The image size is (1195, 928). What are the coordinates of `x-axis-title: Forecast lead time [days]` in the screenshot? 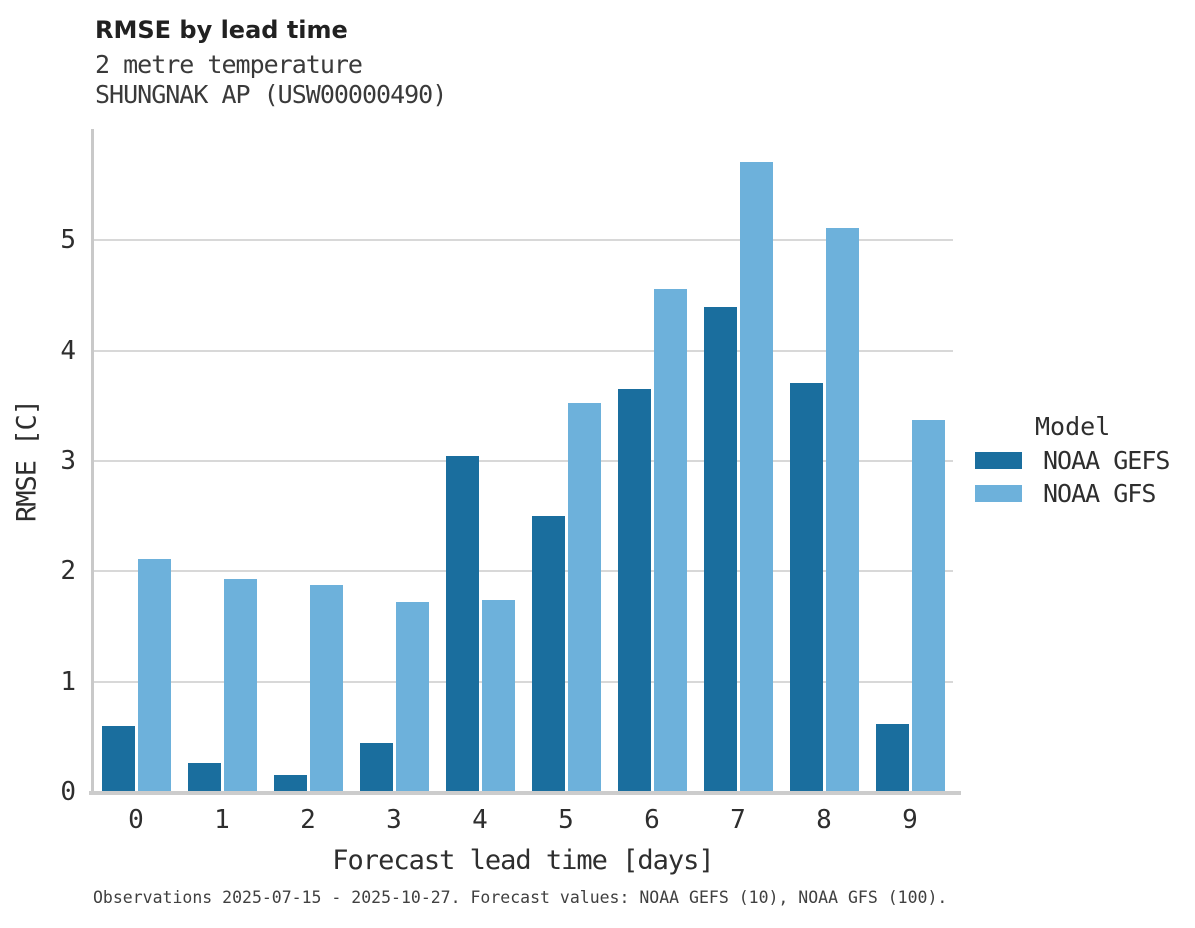 It's located at (523, 860).